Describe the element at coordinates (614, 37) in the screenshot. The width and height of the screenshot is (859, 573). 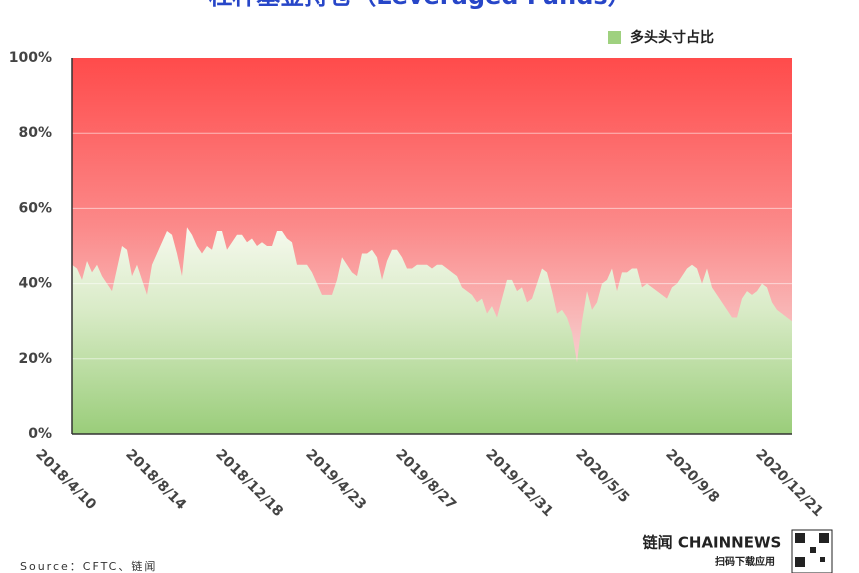
I see `legend-swatch` at that location.